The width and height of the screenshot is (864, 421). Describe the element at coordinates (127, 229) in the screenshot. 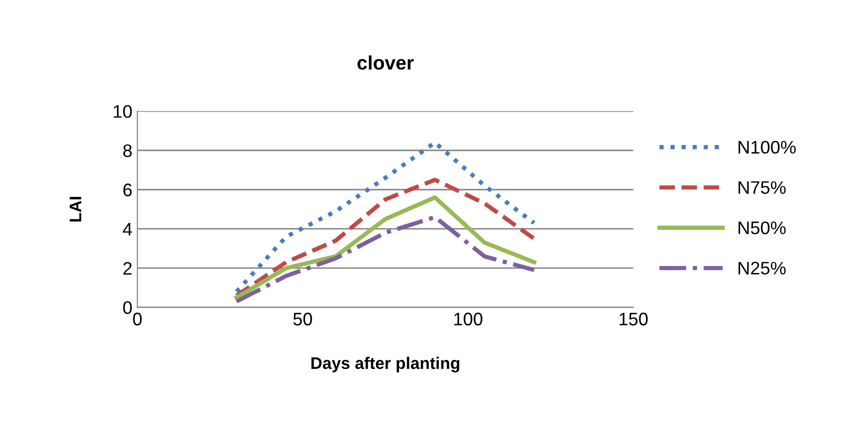

I see `y-tick-label: 4` at that location.